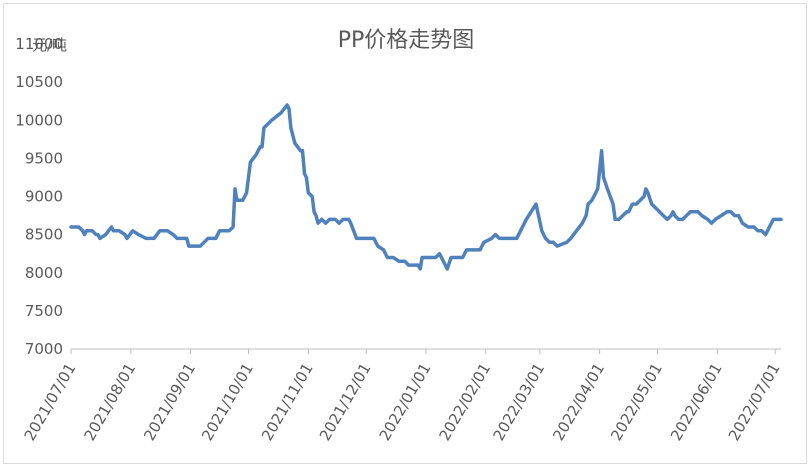 The width and height of the screenshot is (812, 469). I want to click on y-tick-label: 8500, so click(44, 235).